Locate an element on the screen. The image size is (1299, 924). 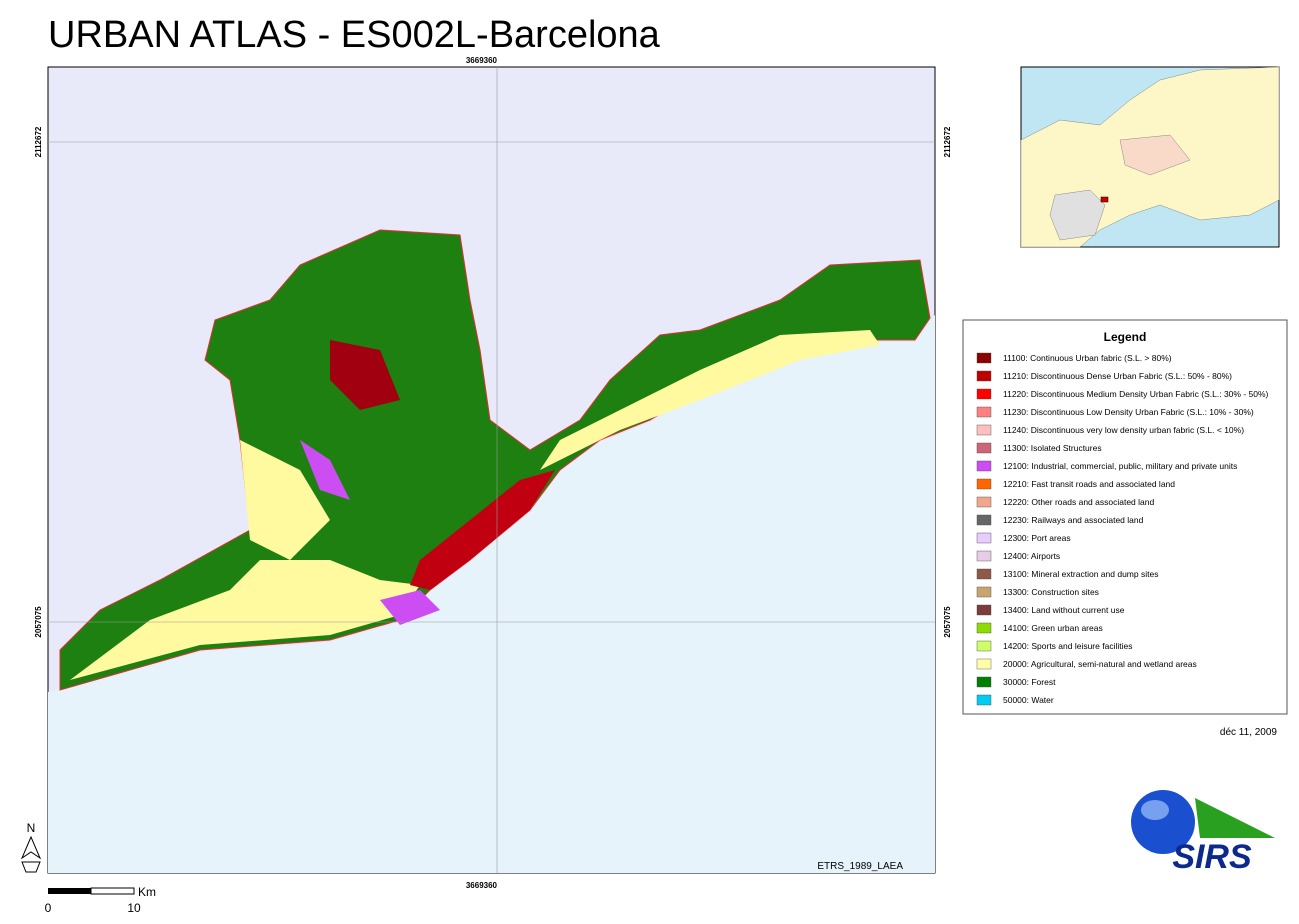
legend-box is located at coordinates (1125, 517).